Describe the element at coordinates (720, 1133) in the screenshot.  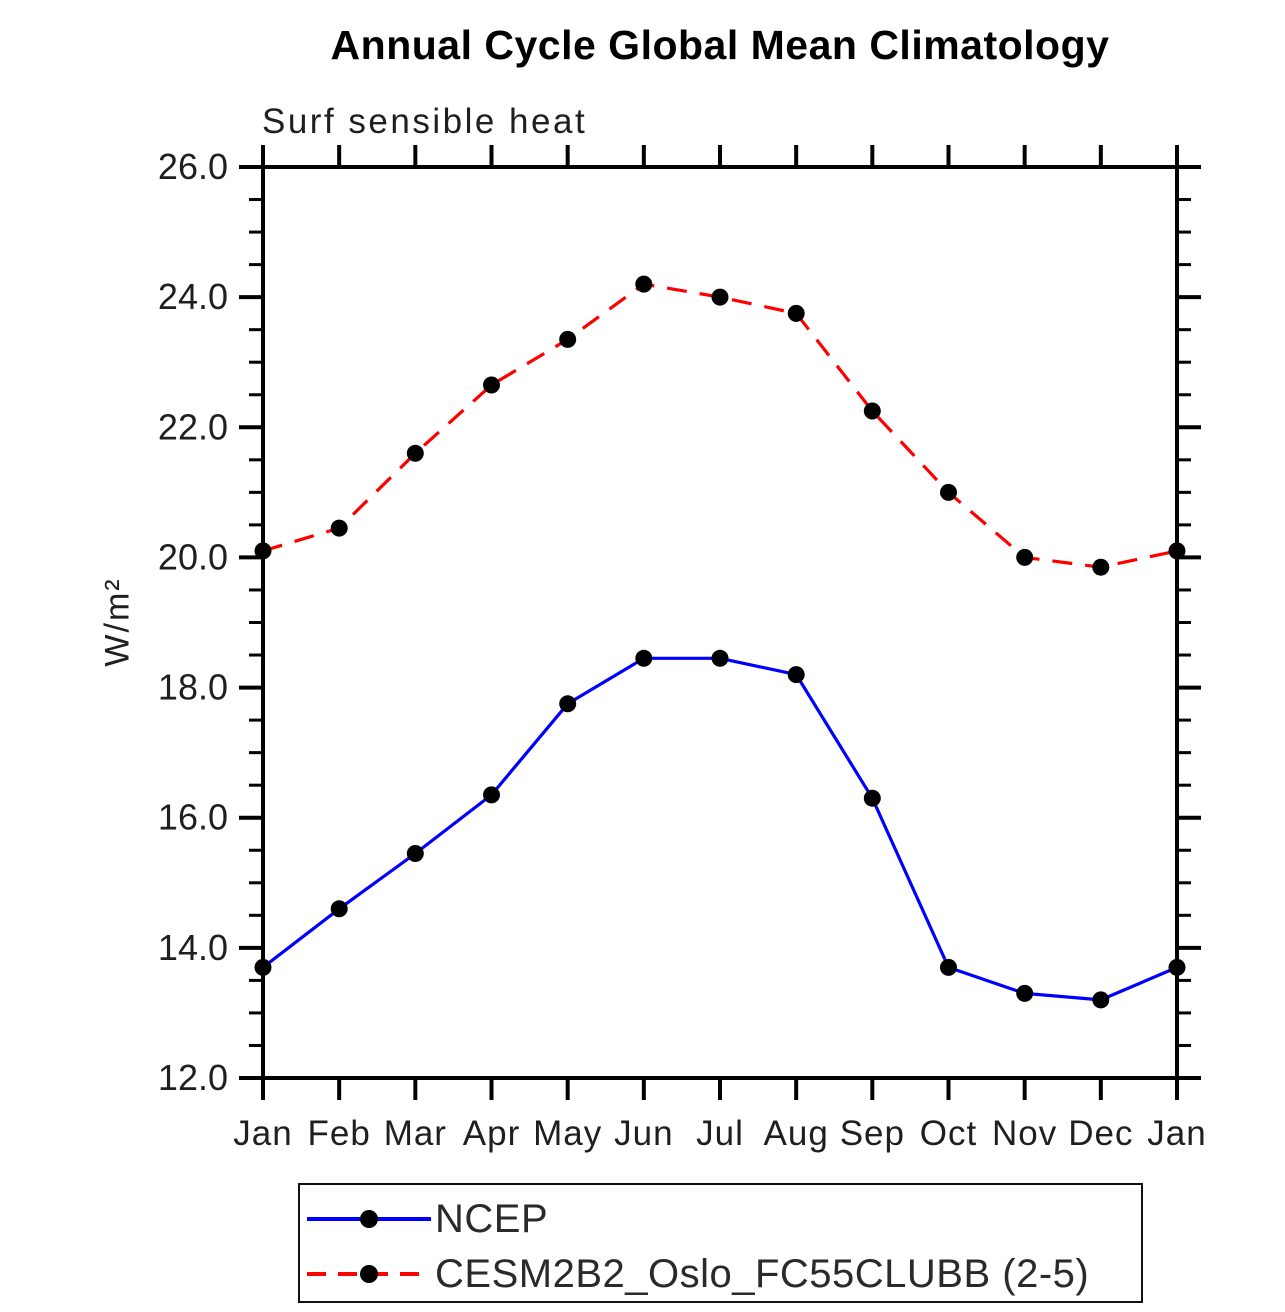
I see `x-axis-tick-label: Jul` at that location.